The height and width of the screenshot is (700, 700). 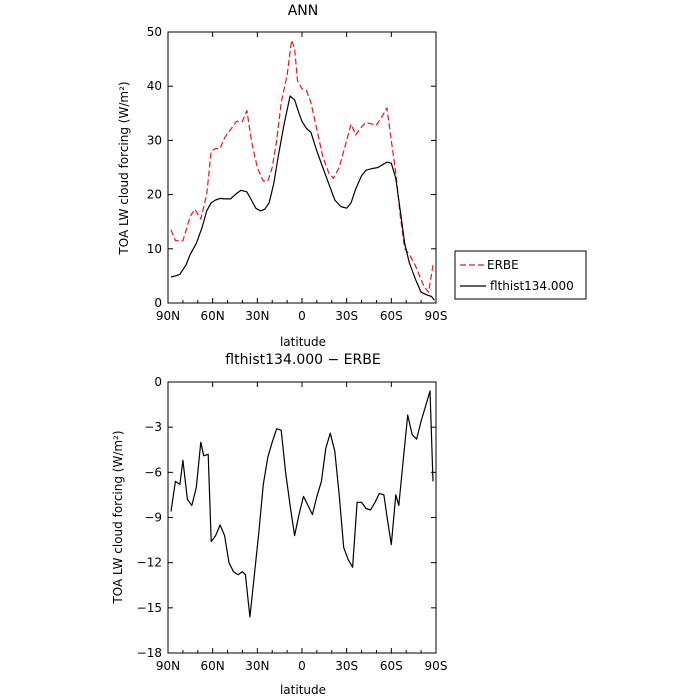 I want to click on top-x-tick-label: 90N, so click(x=168, y=316).